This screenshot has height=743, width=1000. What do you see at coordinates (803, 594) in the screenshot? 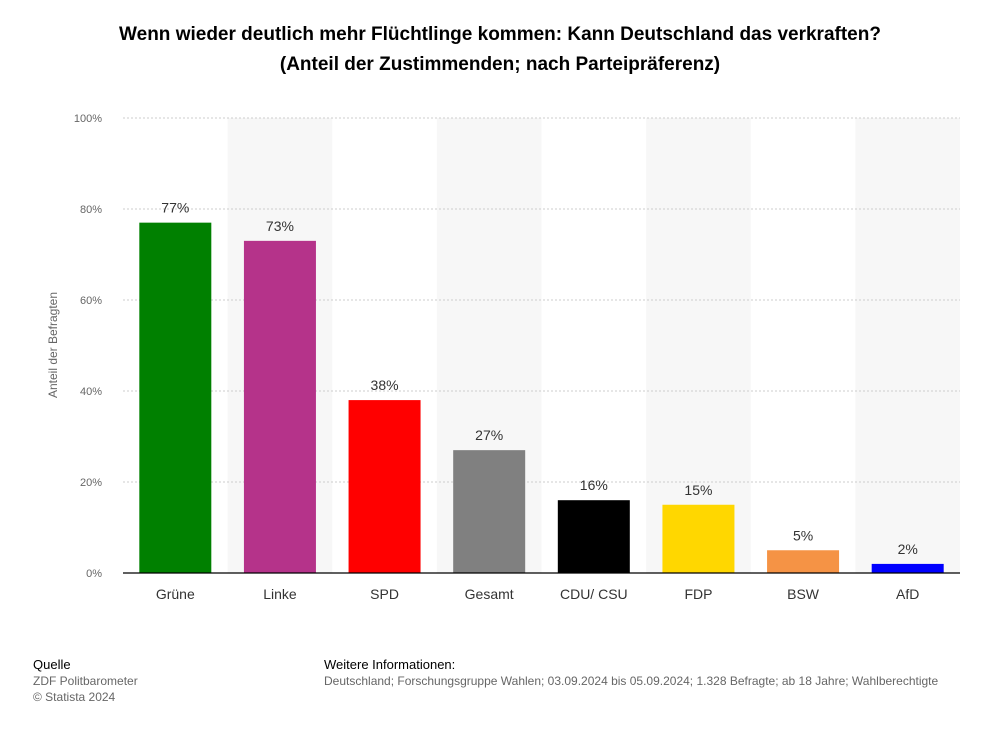
I see `x-category-label: BSW` at bounding box center [803, 594].